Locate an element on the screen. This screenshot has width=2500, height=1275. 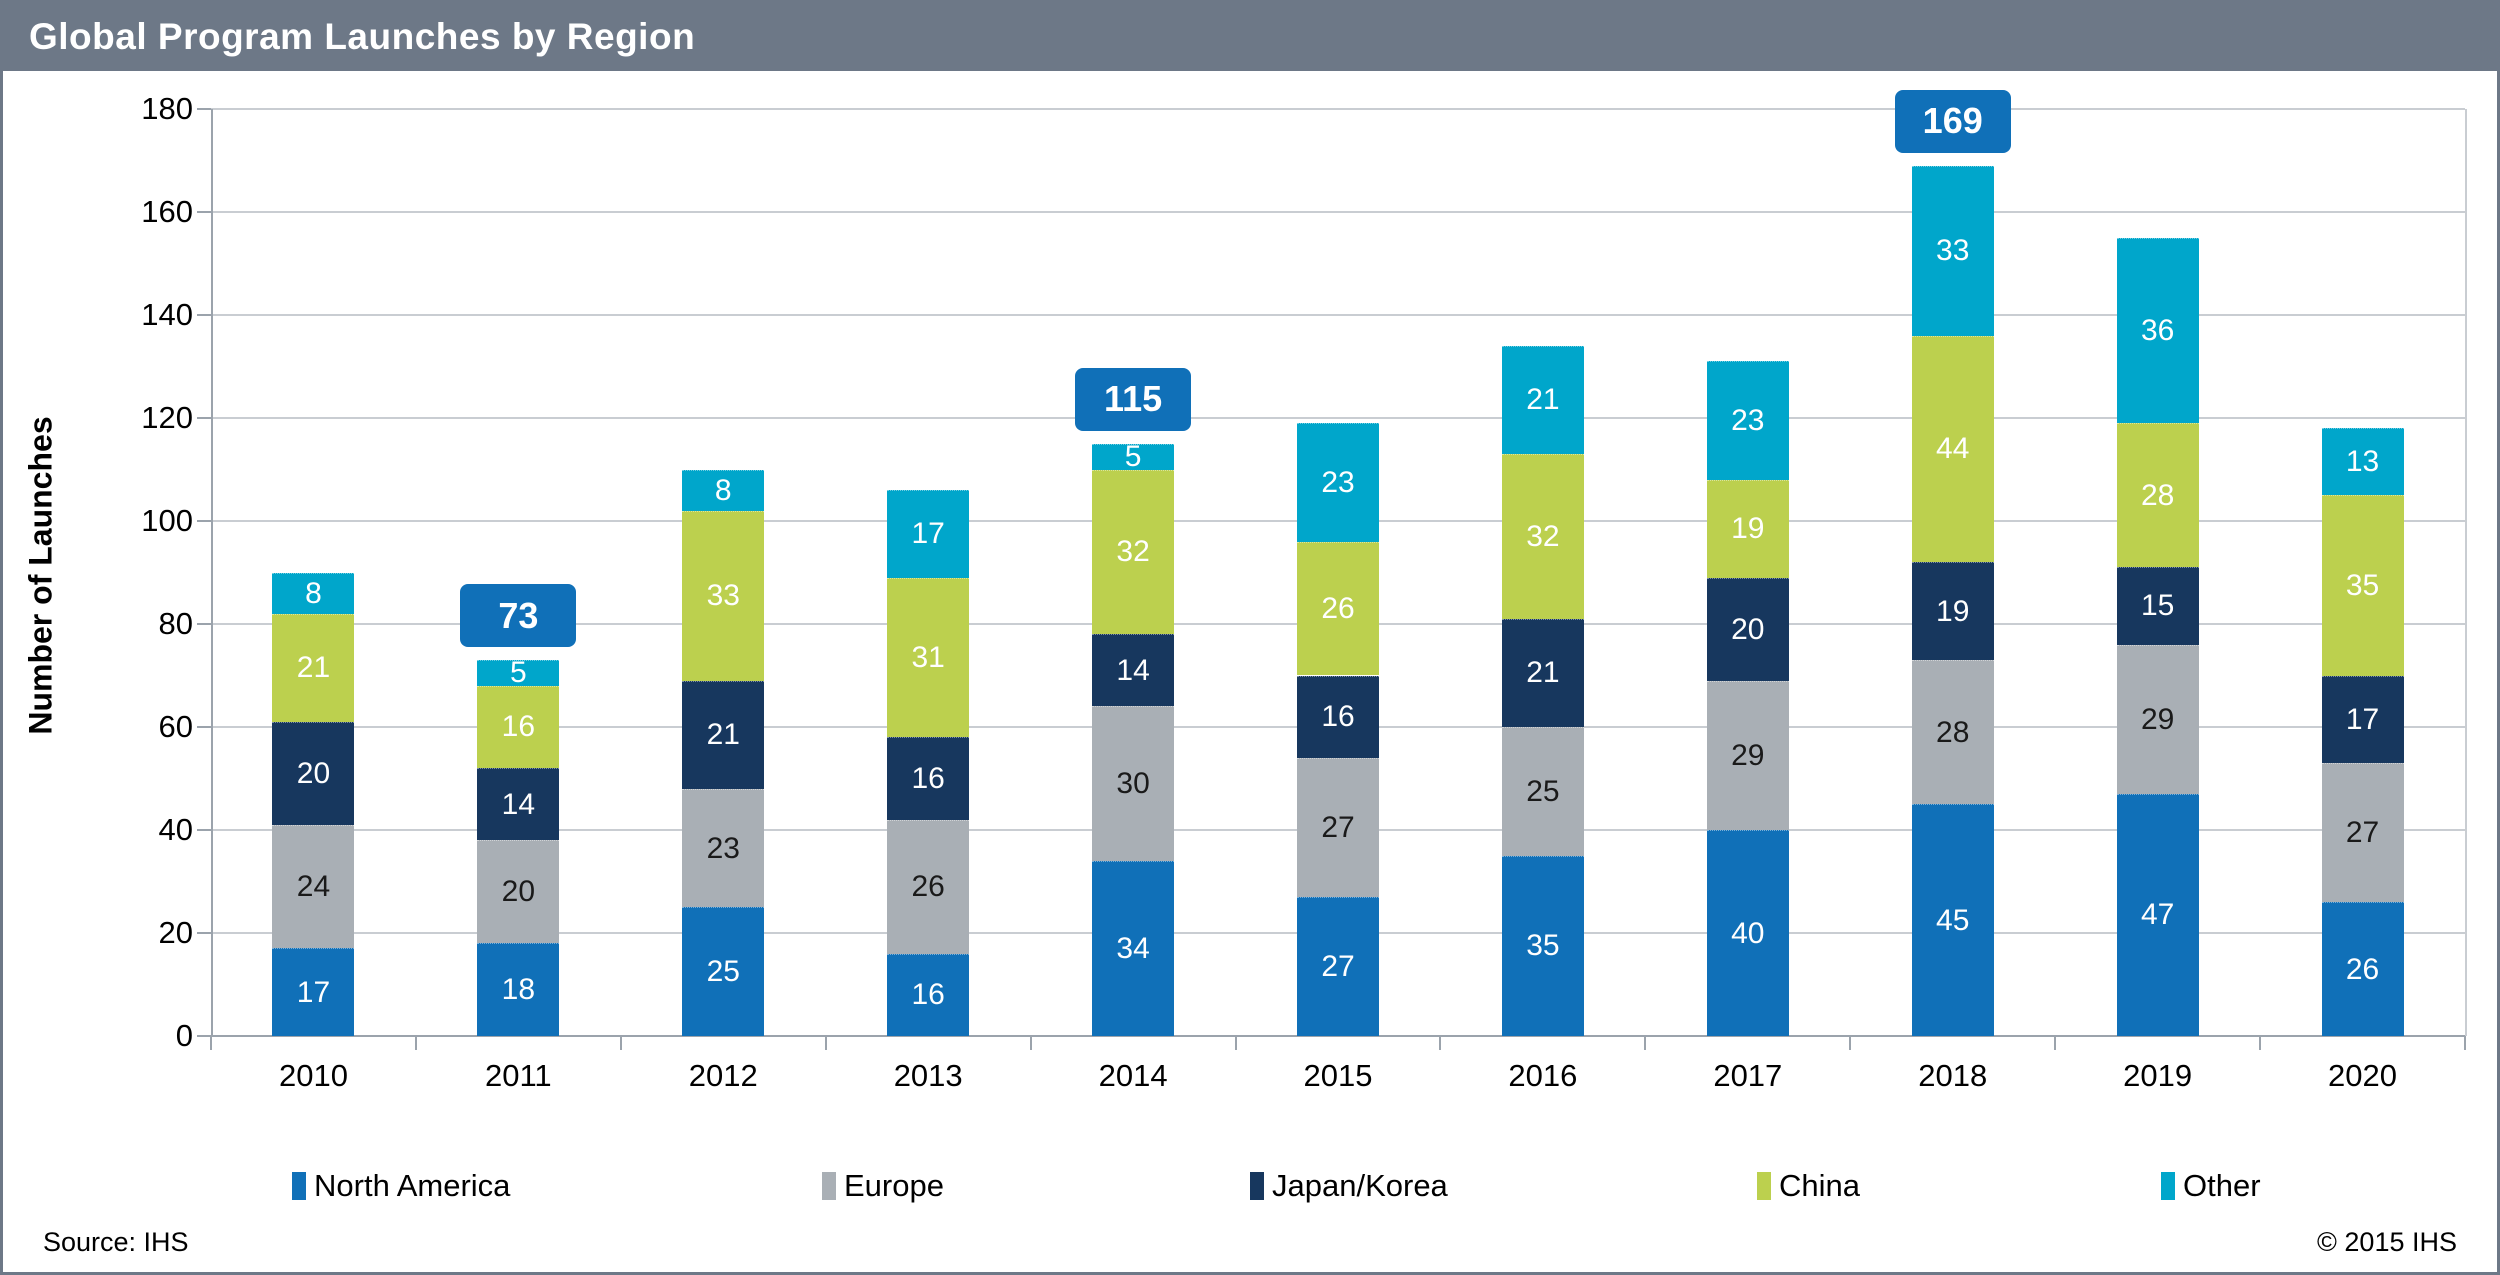
bar-segment-china: 16 is located at coordinates (518, 727).